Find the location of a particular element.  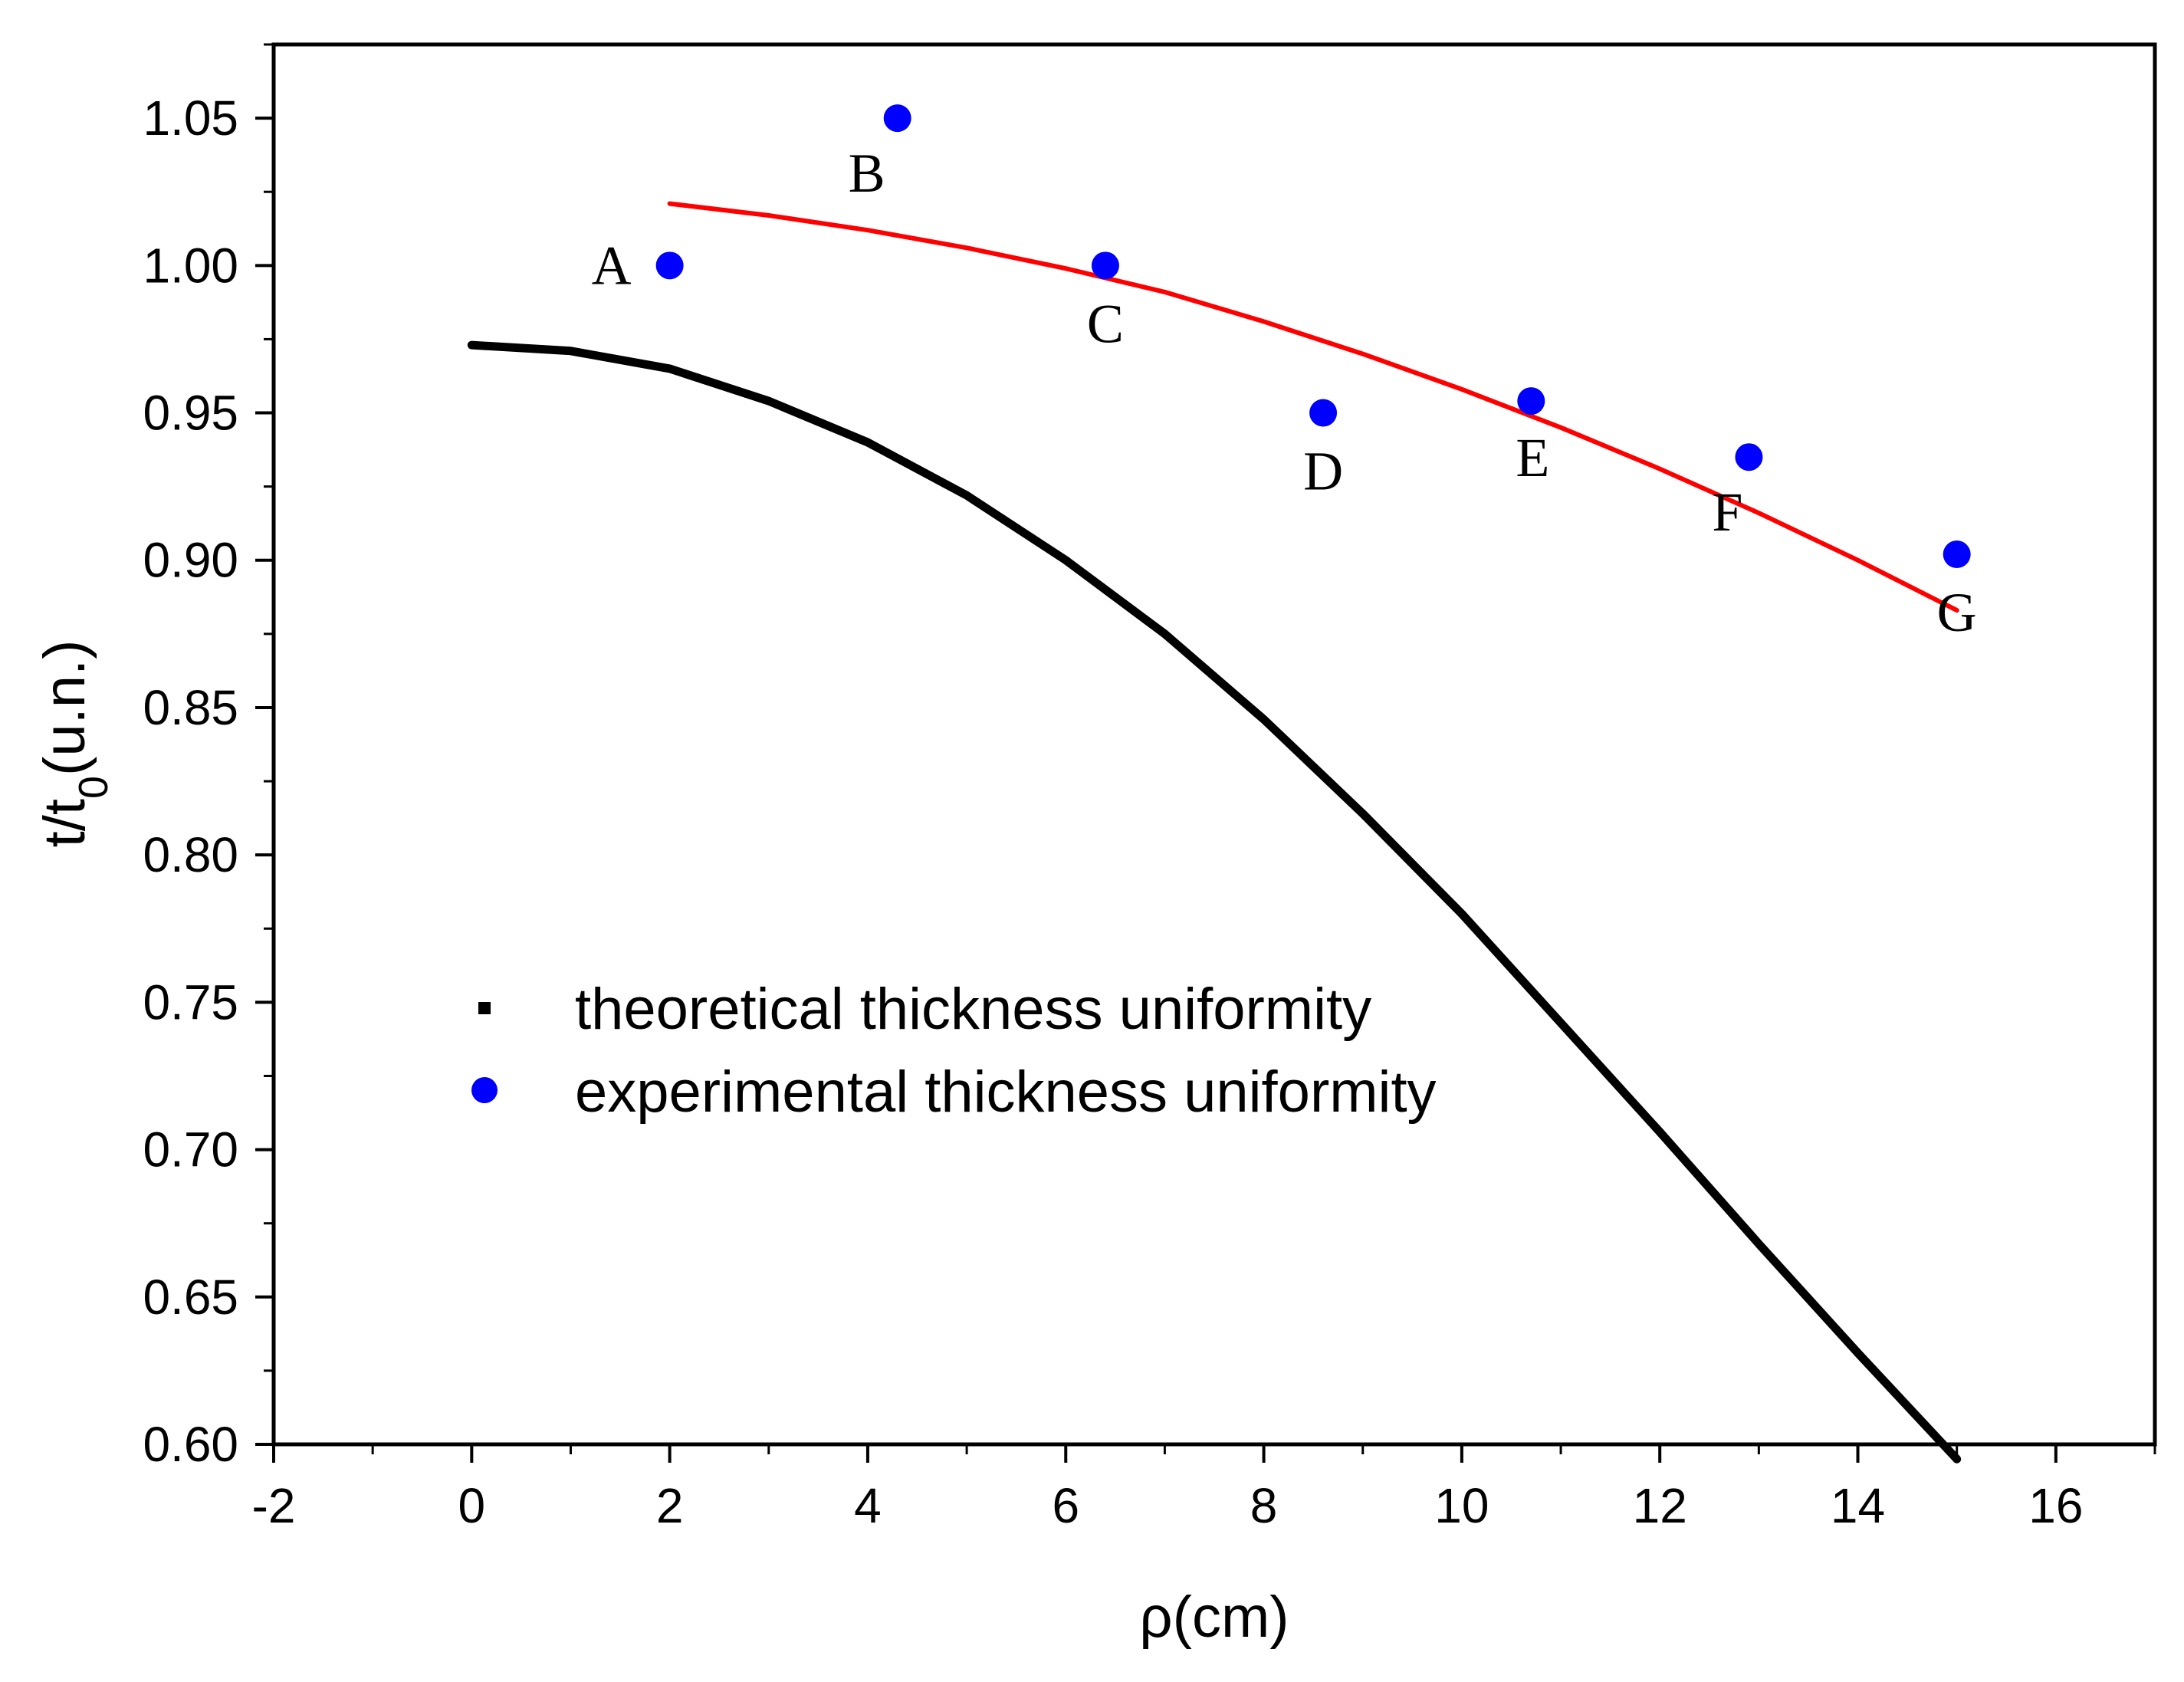

point-label: F is located at coordinates (1727, 512).